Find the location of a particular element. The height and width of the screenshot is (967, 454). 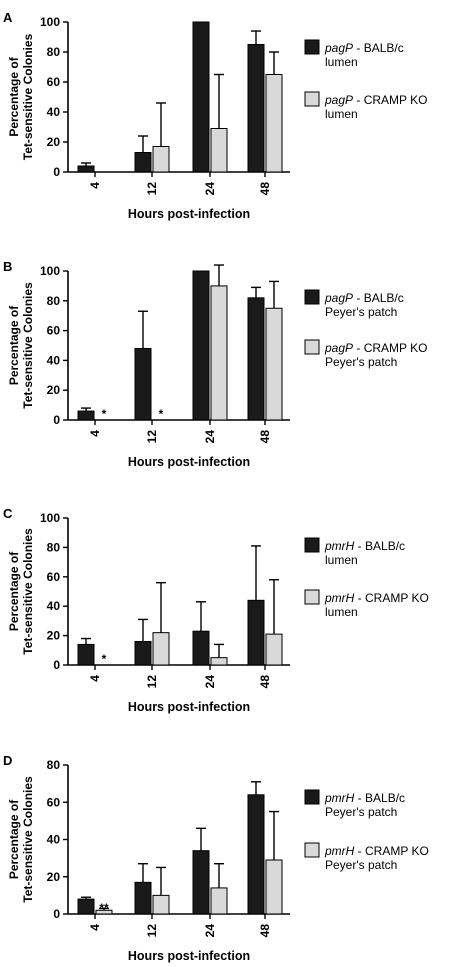

bar-cramp-ko-24h is located at coordinates (219, 901).